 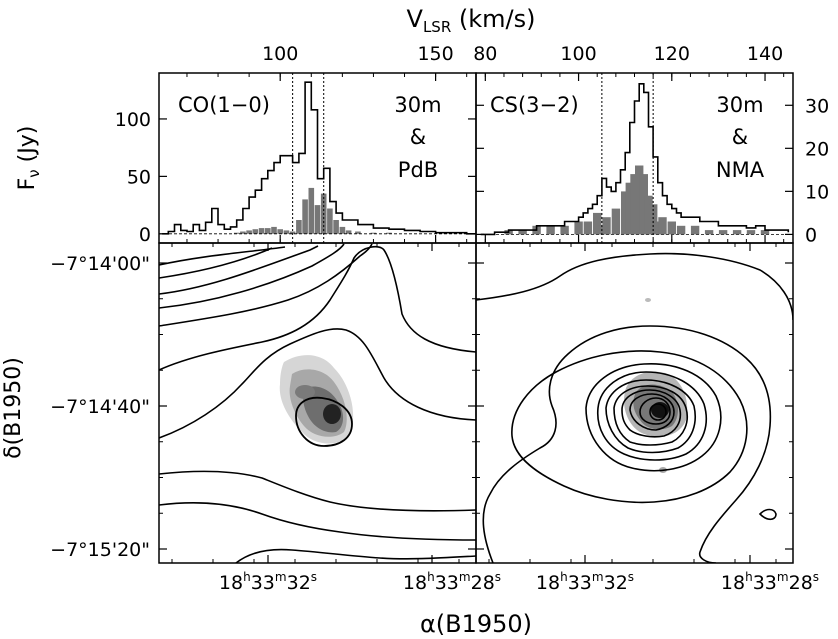 What do you see at coordinates (418, 170) in the screenshot?
I see `co-telescope-label-3: PdB` at bounding box center [418, 170].